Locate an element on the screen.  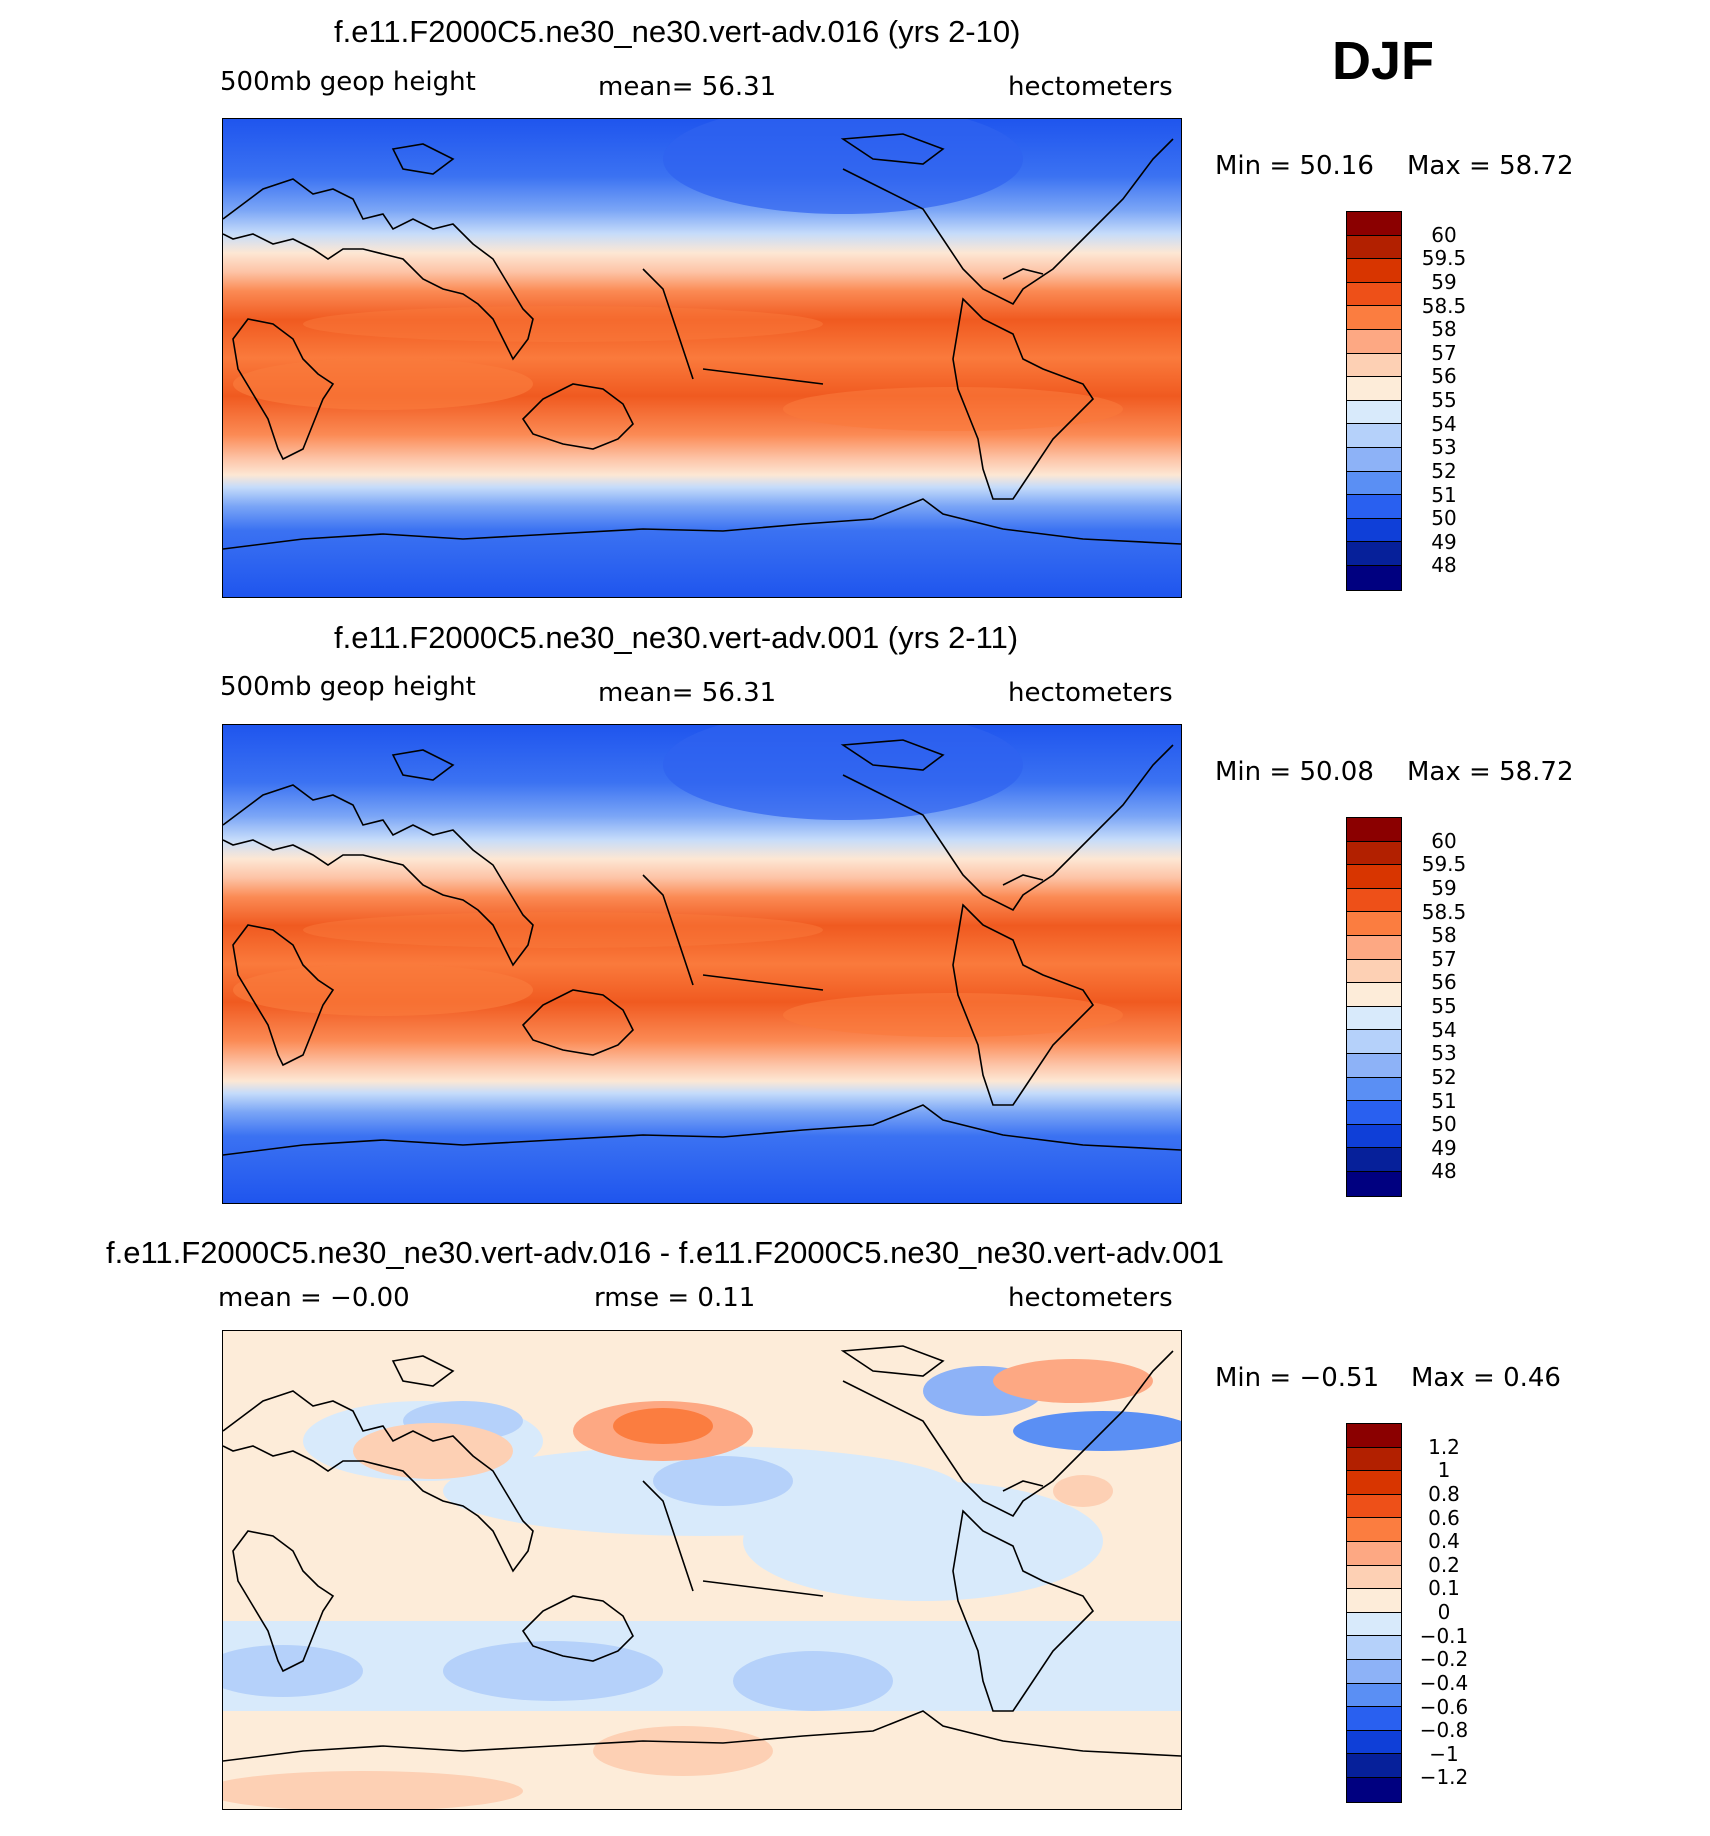
colorbar-tick-label: 54 is located at coordinates (1444, 423).